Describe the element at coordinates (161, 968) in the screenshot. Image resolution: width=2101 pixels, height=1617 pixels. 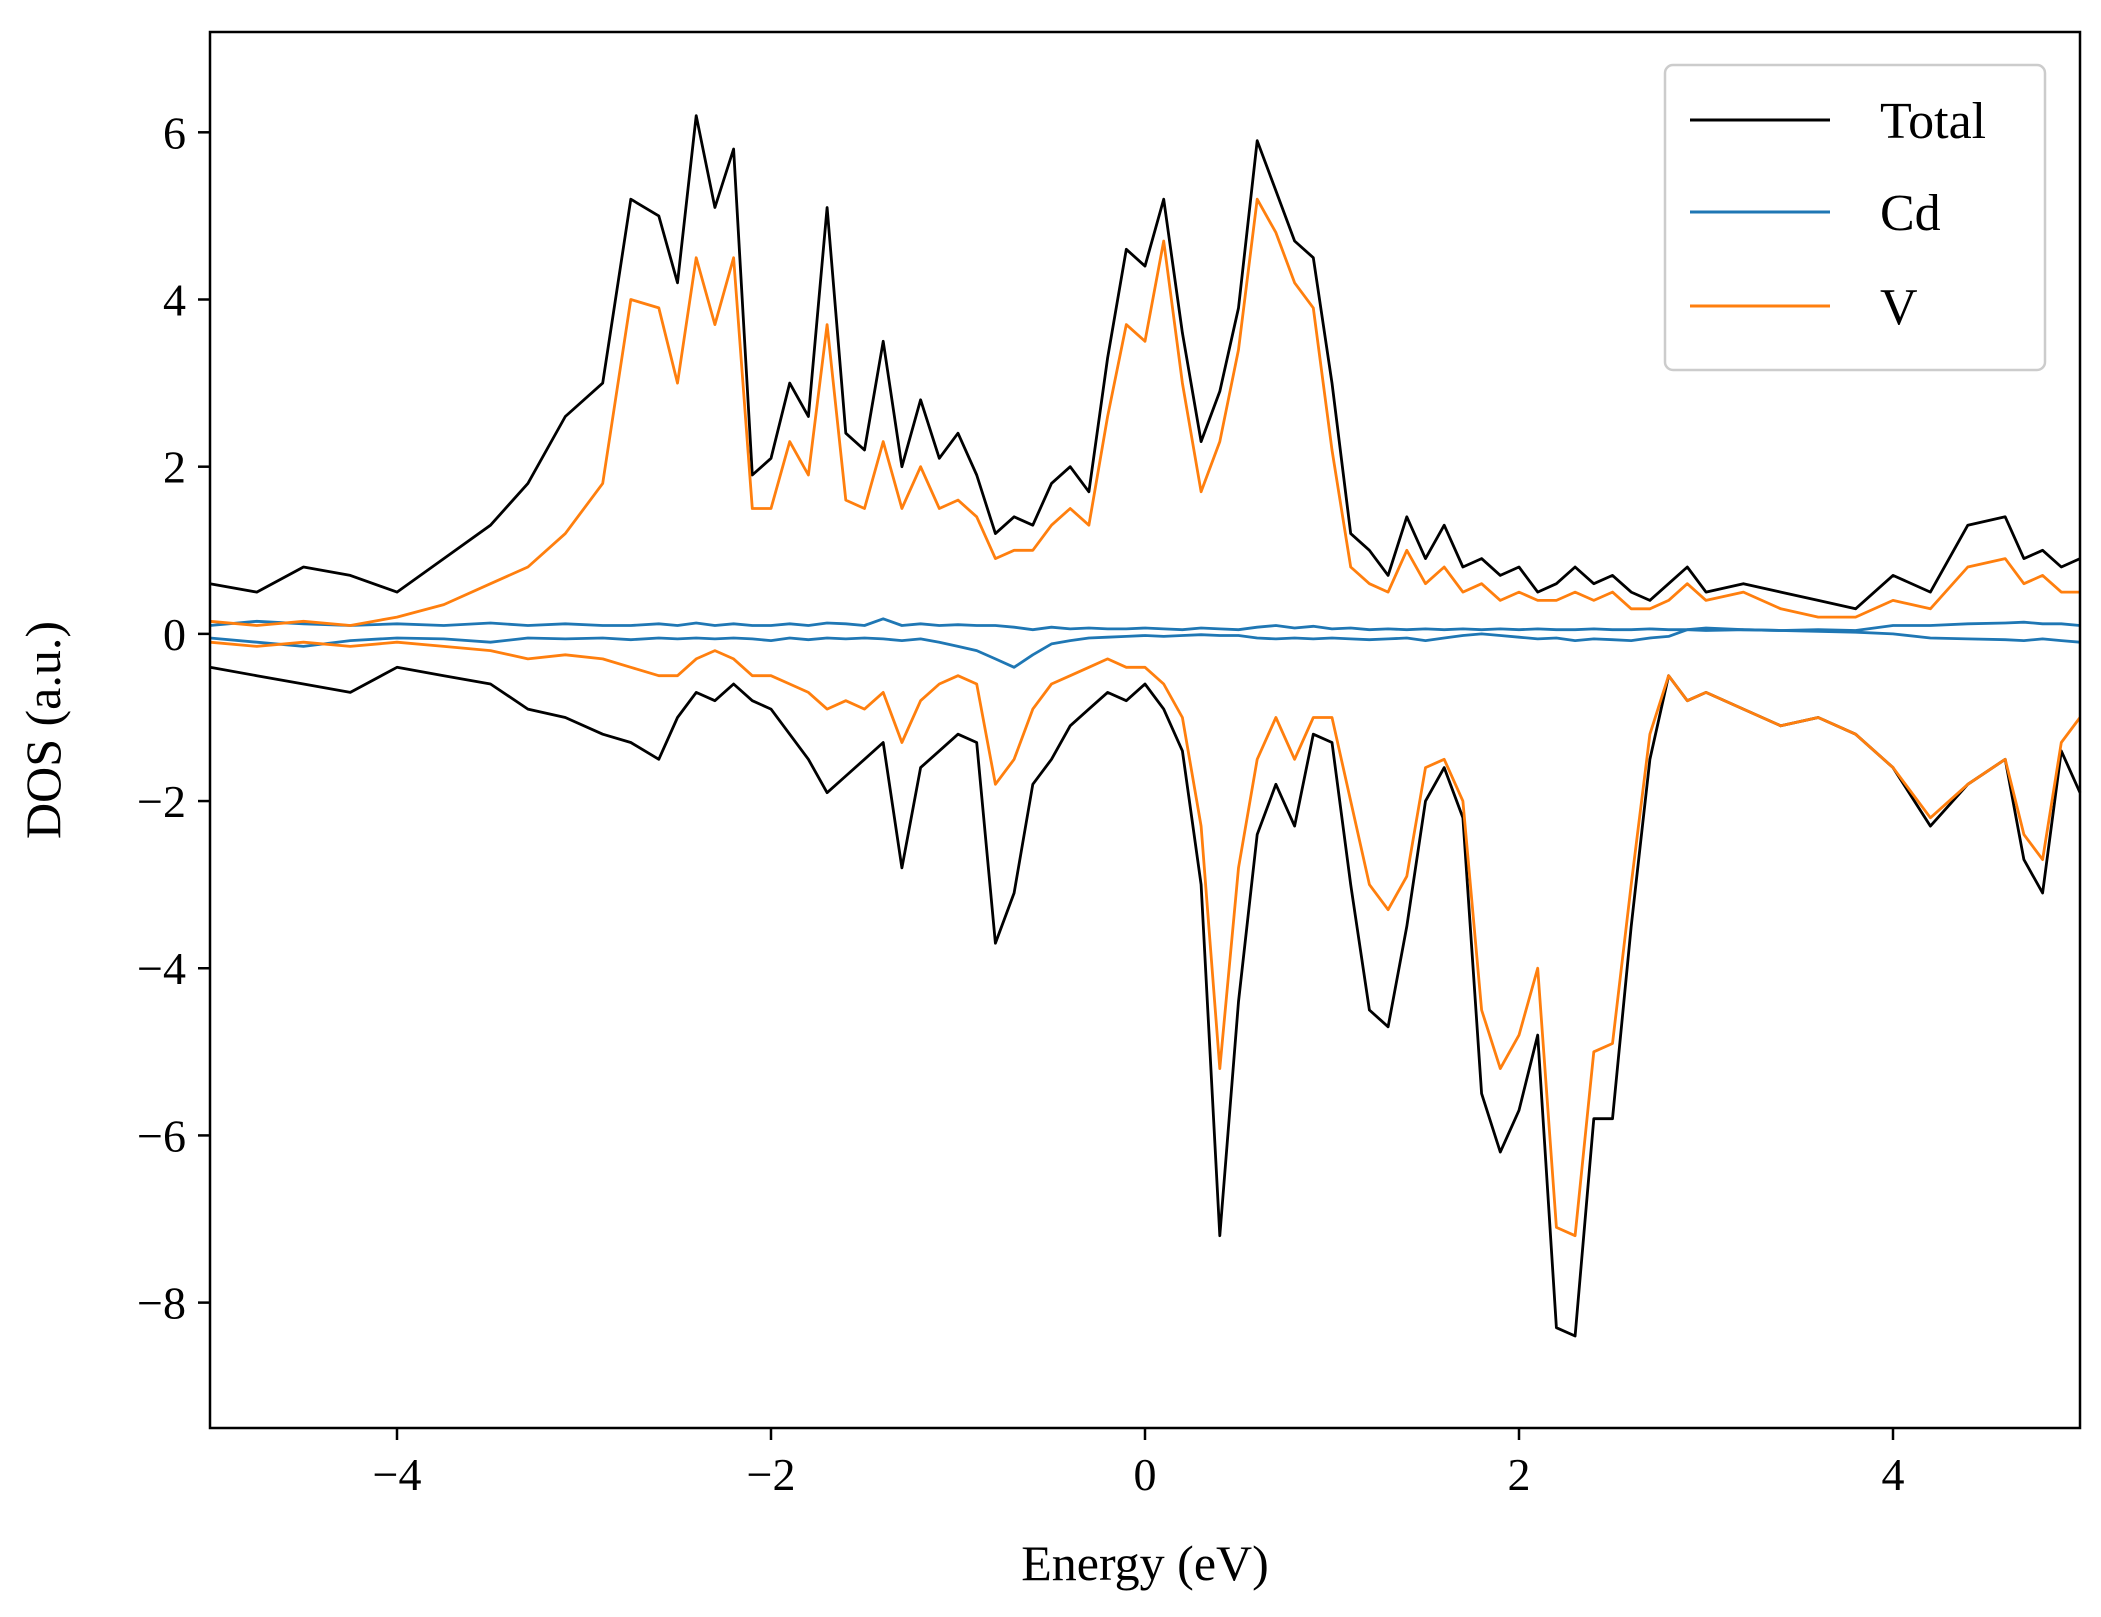
I see `y-tick-label: −4` at that location.